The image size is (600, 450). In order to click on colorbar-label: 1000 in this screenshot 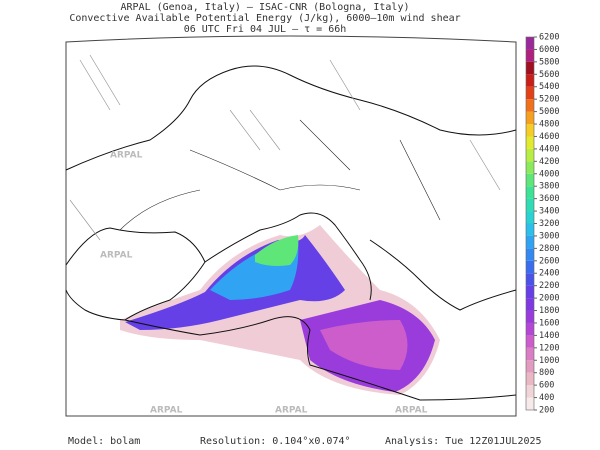, I will do `click(549, 361)`.